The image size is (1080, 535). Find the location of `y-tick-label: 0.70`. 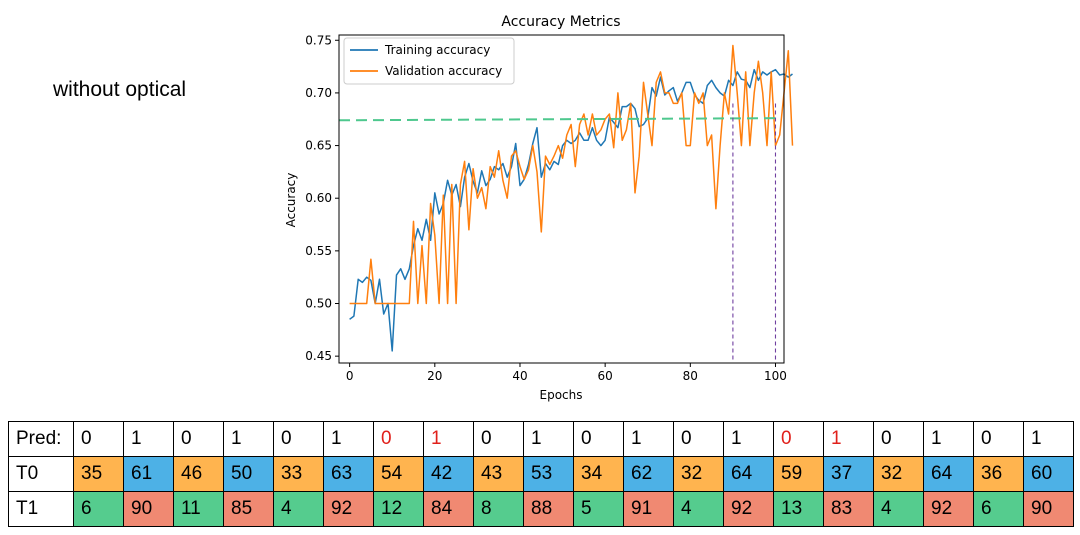

y-tick-label: 0.70 is located at coordinates (318, 93).